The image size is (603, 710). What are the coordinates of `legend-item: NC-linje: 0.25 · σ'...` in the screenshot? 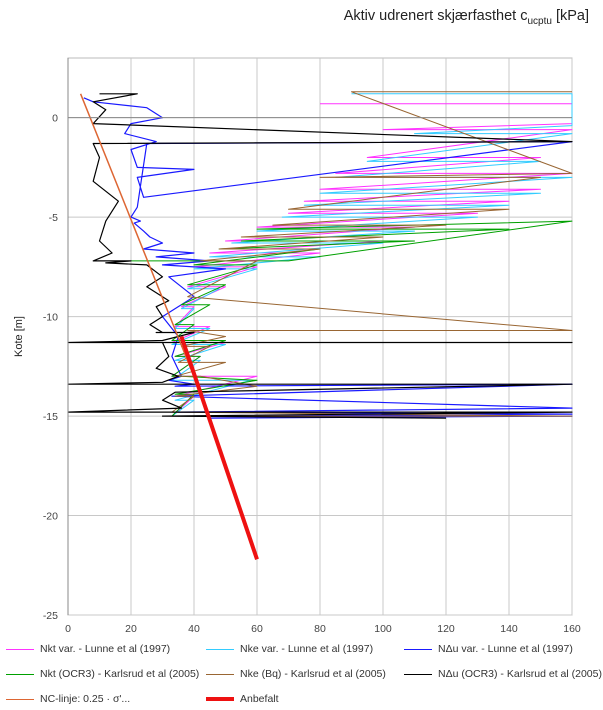 It's located at (68, 699).